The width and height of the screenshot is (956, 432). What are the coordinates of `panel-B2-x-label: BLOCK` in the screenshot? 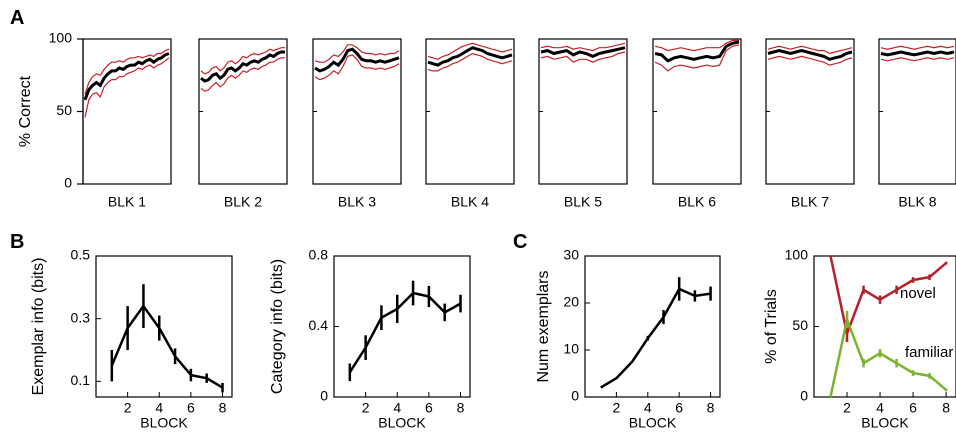 It's located at (402, 423).